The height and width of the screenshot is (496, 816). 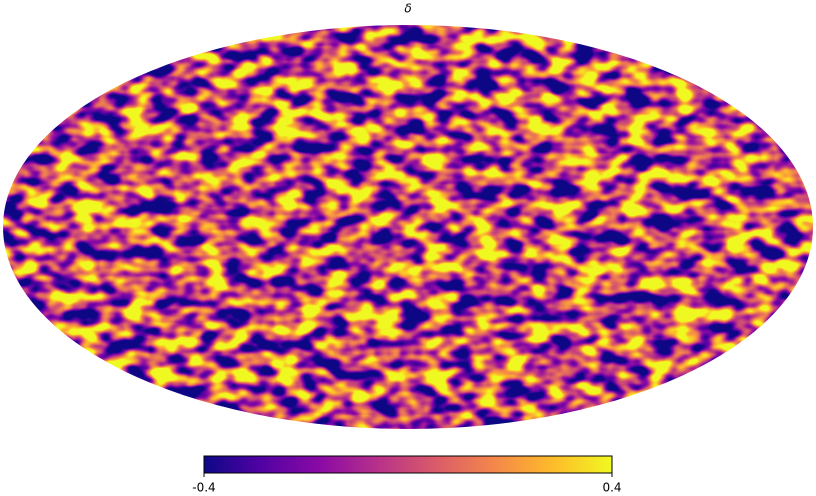 I want to click on chart-title: δ, so click(x=407, y=9).